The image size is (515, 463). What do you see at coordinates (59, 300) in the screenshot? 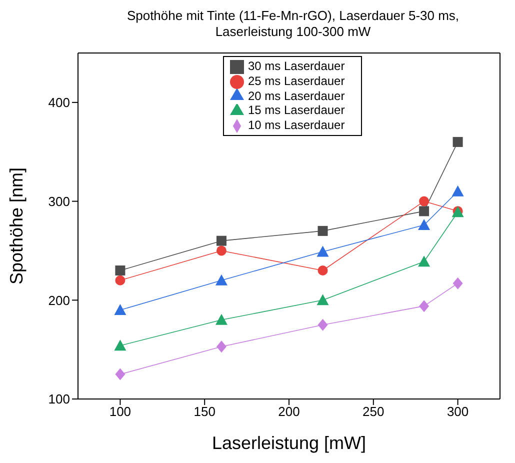
I see `y-tick-label: 200` at bounding box center [59, 300].